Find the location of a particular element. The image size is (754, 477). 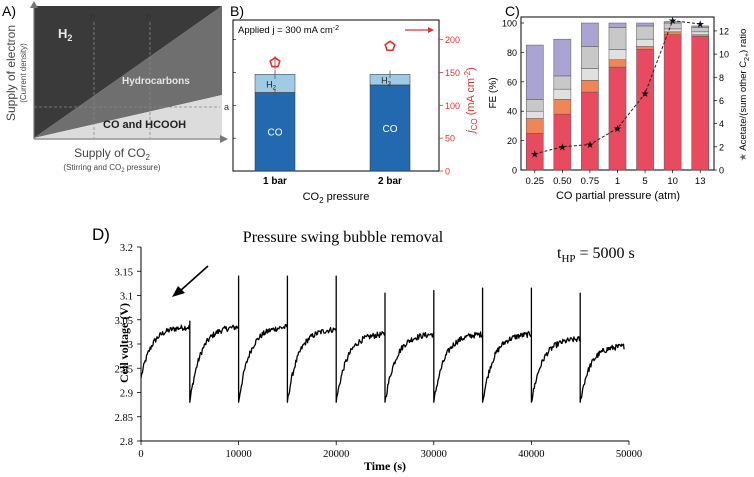

panel-c-bars is located at coordinates (617, 96).